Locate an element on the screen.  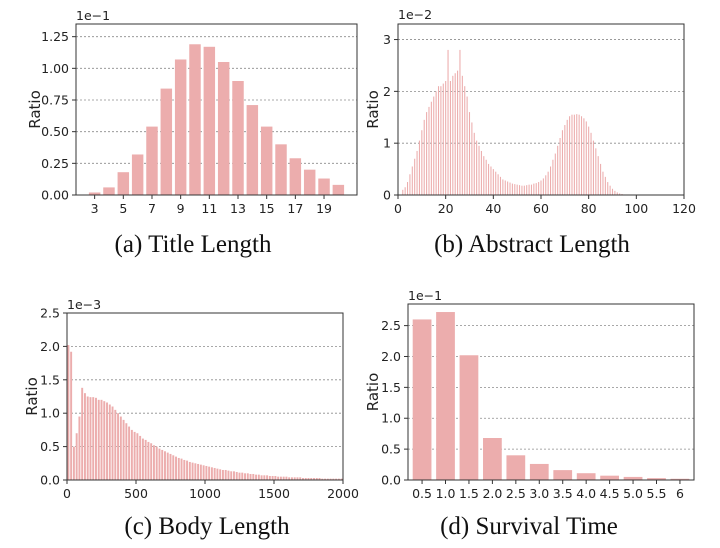
x-tick-label: 5.5 is located at coordinates (657, 493).